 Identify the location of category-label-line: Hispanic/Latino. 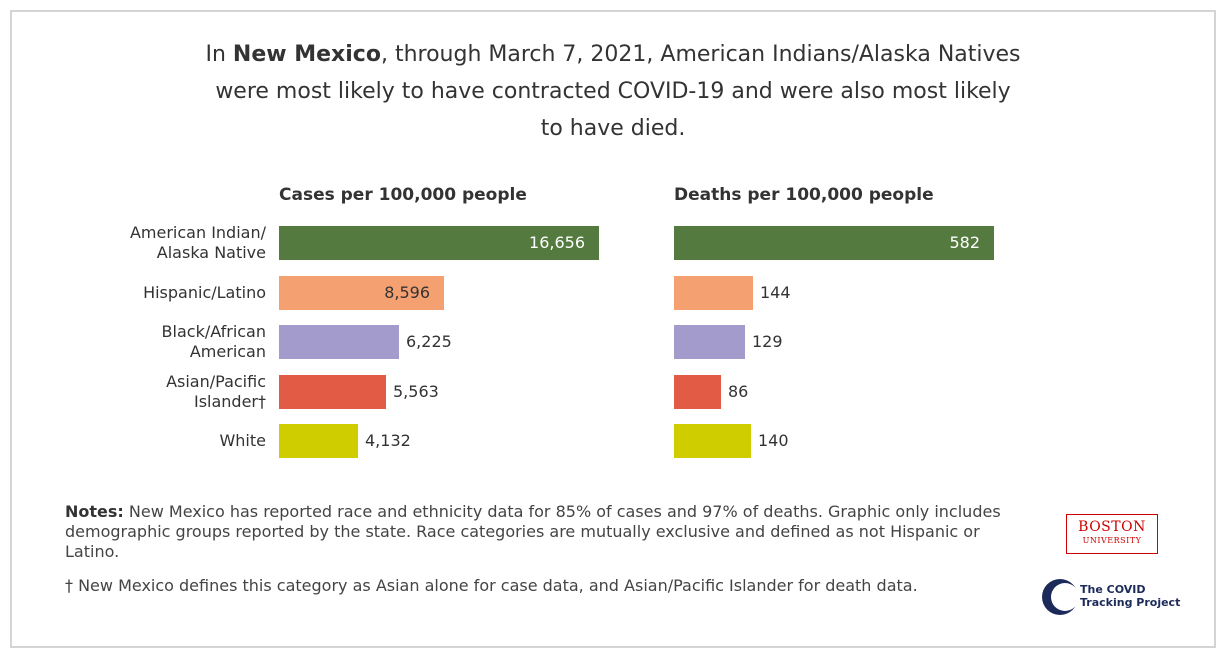
(204, 292).